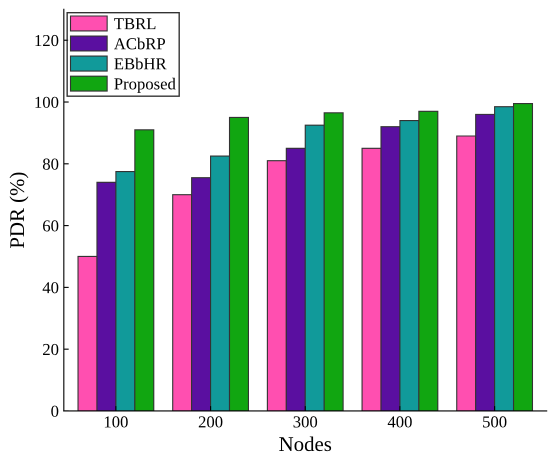 Image resolution: width=555 pixels, height=467 pixels. Describe the element at coordinates (145, 85) in the screenshot. I see `legend-label: Proposed` at that location.